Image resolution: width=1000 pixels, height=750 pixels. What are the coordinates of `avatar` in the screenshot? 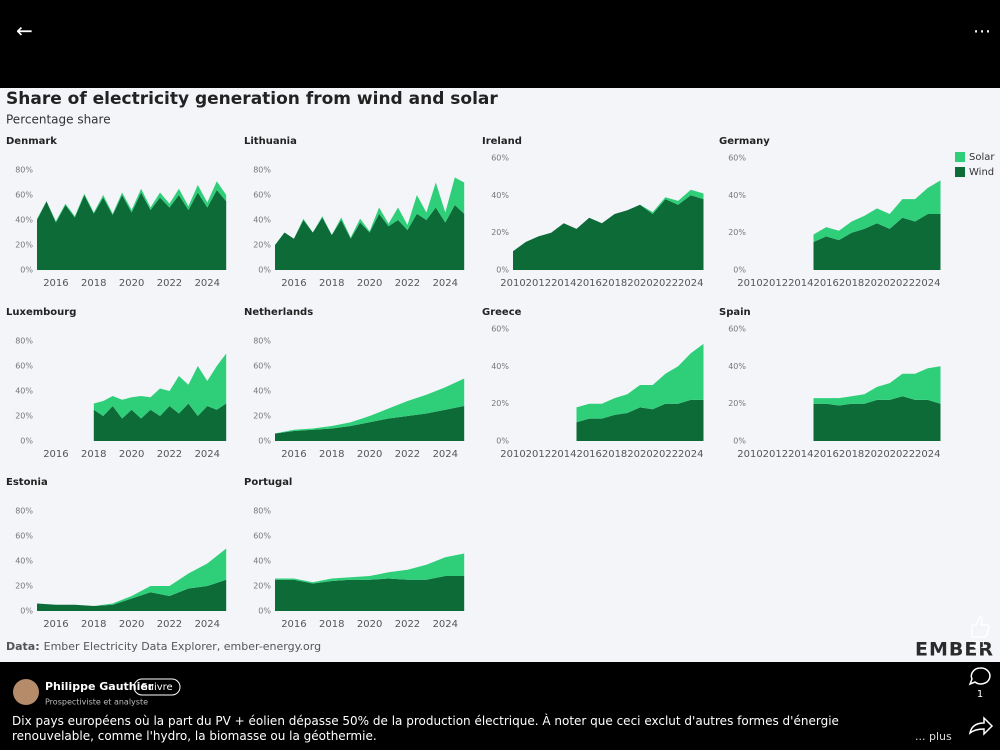 It's located at (26, 692).